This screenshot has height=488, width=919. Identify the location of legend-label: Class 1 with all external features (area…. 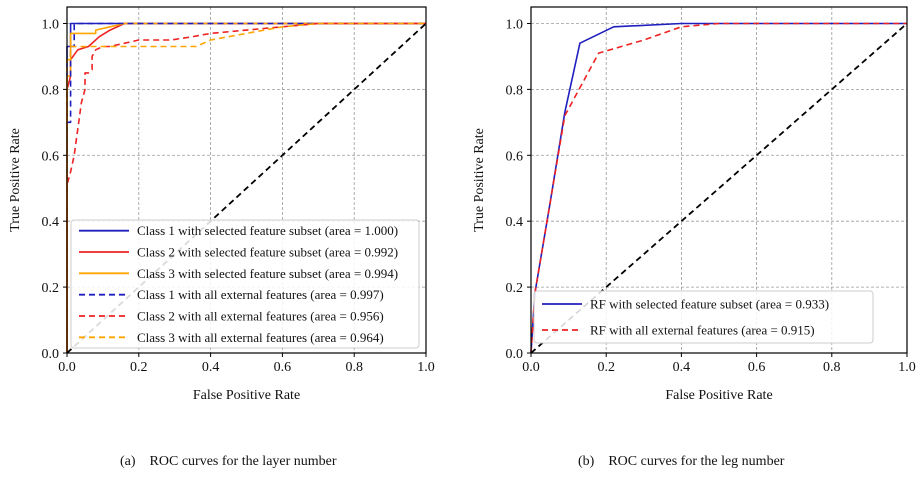
(260, 294).